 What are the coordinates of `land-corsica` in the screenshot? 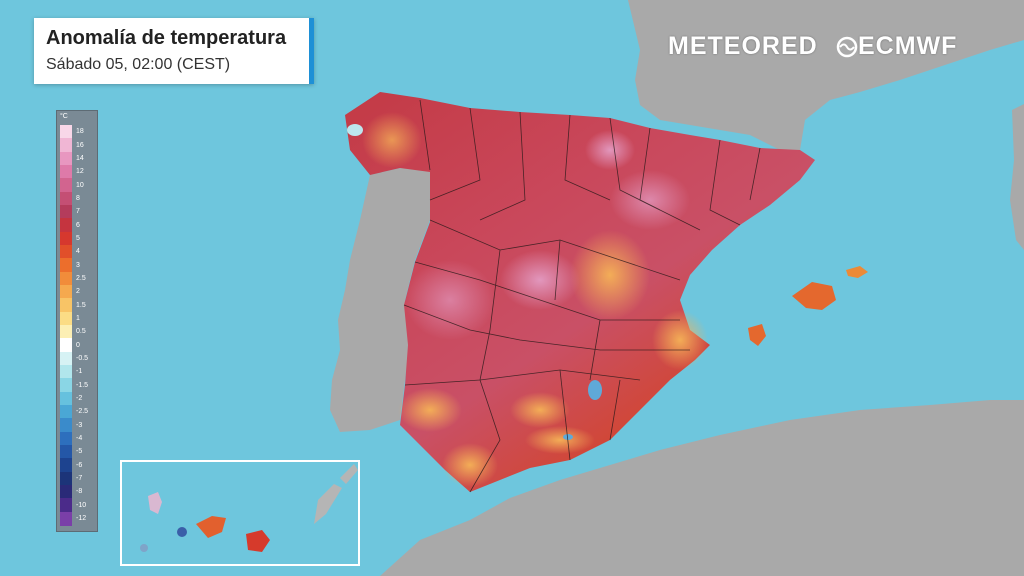 It's located at (1017, 177).